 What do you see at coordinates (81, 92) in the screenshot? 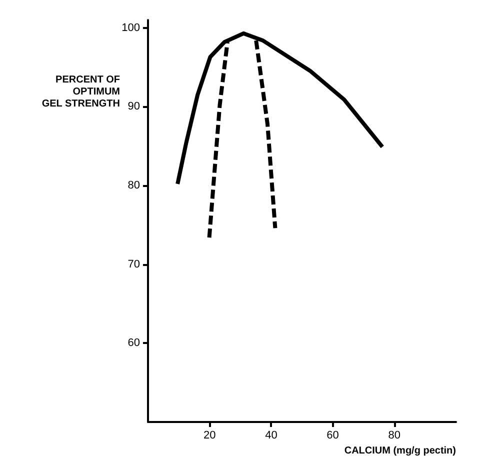
I see `y-axis-title: PERCENT OF OPTIMUM GEL STRENGTH` at bounding box center [81, 92].